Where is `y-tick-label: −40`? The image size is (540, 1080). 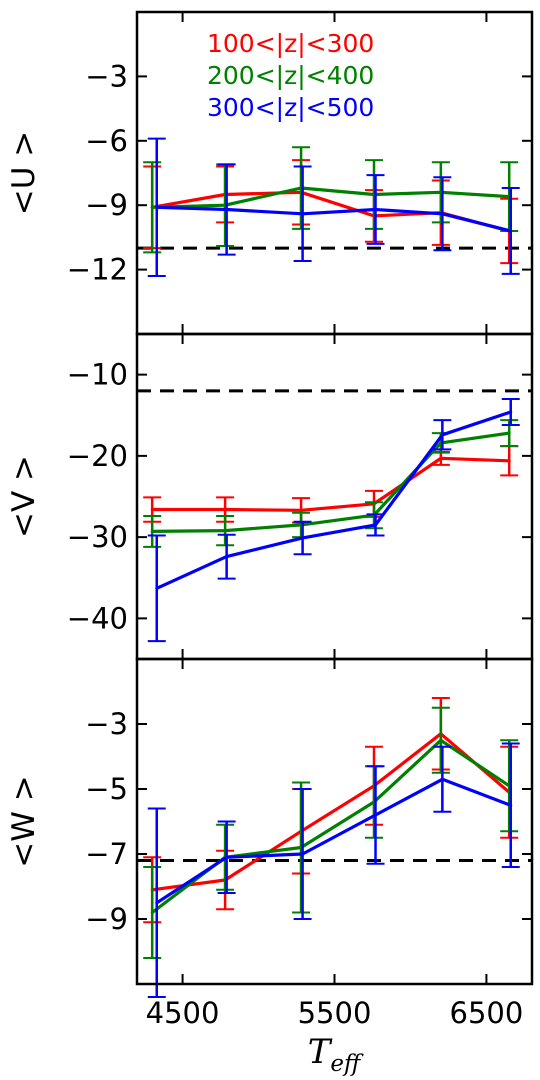 y-tick-label: −40 is located at coordinates (97, 618).